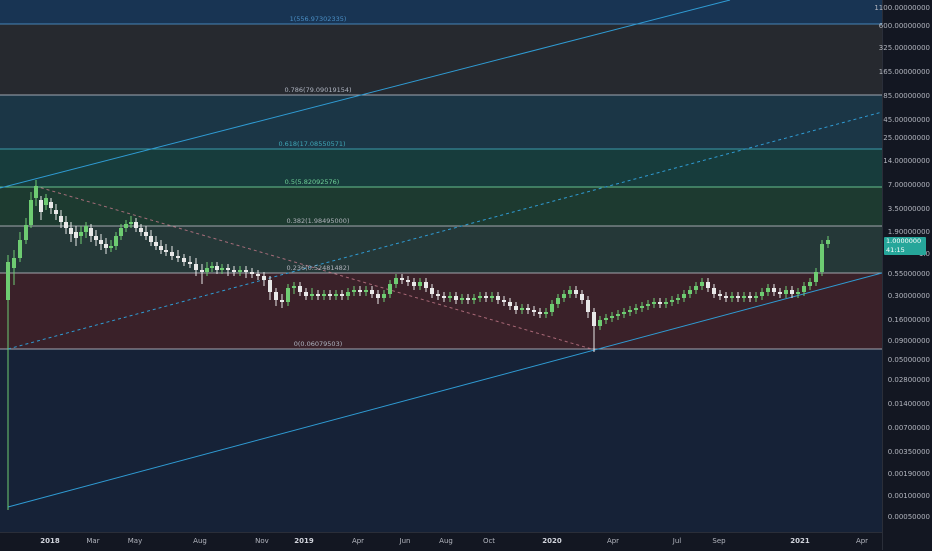 The height and width of the screenshot is (551, 932). Describe the element at coordinates (908, 320) in the screenshot. I see `price-scale-label: 0.16000000` at that location.